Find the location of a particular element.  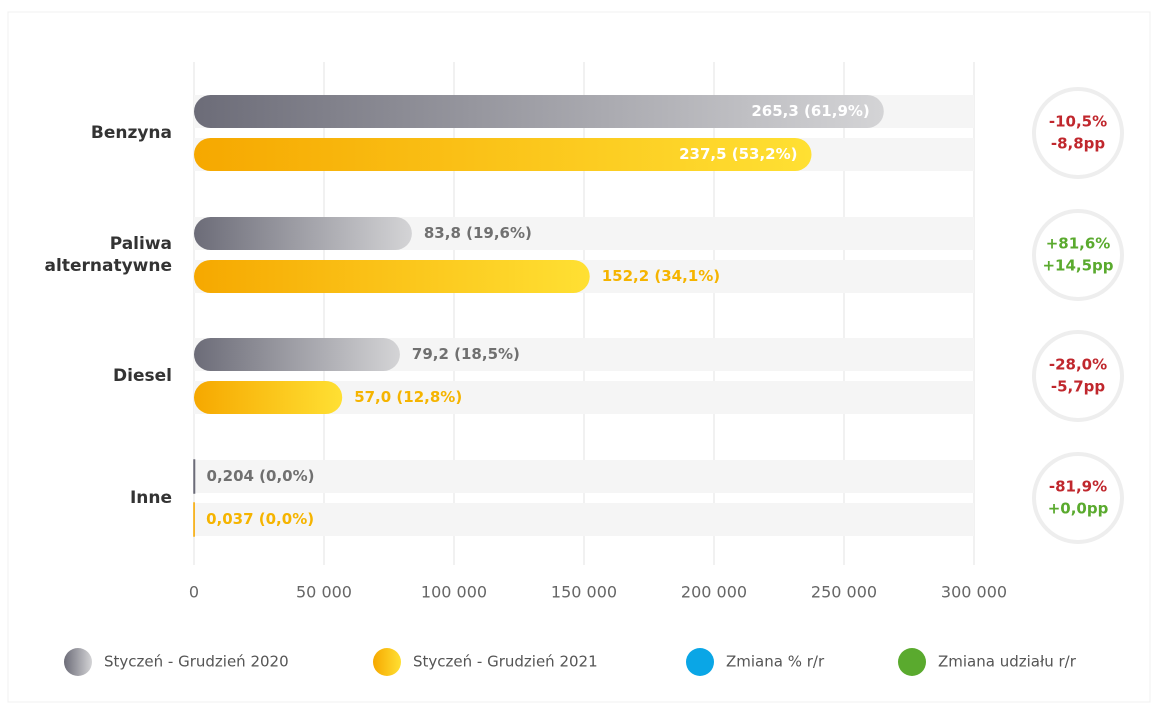

legend-label: Styczeń - Grudzień 2020 is located at coordinates (196, 662).